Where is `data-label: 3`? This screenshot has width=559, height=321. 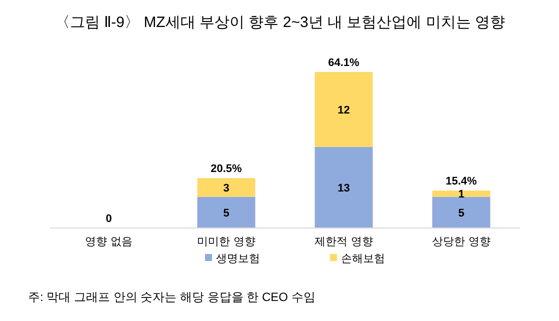 data-label: 3 is located at coordinates (226, 188).